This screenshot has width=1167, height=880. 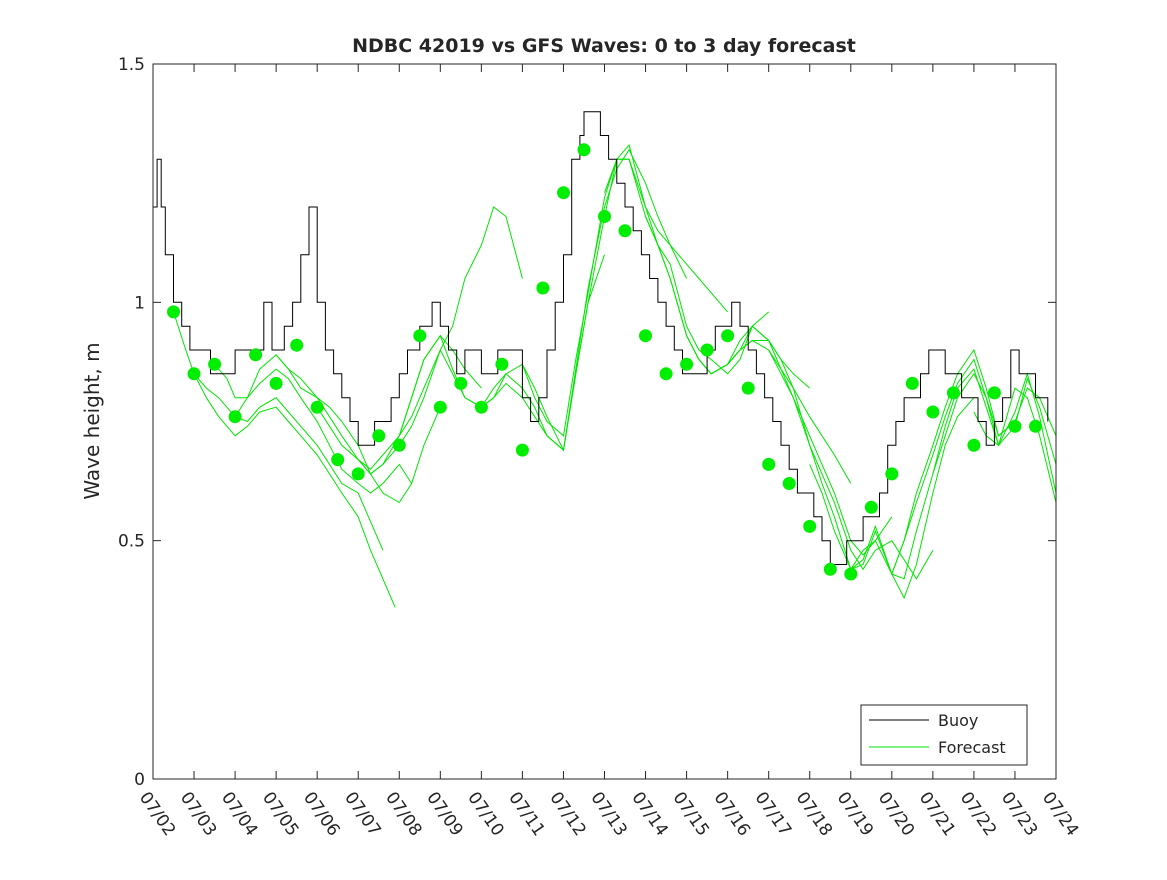 What do you see at coordinates (92, 420) in the screenshot?
I see `y-axis-label: Wave height, m` at bounding box center [92, 420].